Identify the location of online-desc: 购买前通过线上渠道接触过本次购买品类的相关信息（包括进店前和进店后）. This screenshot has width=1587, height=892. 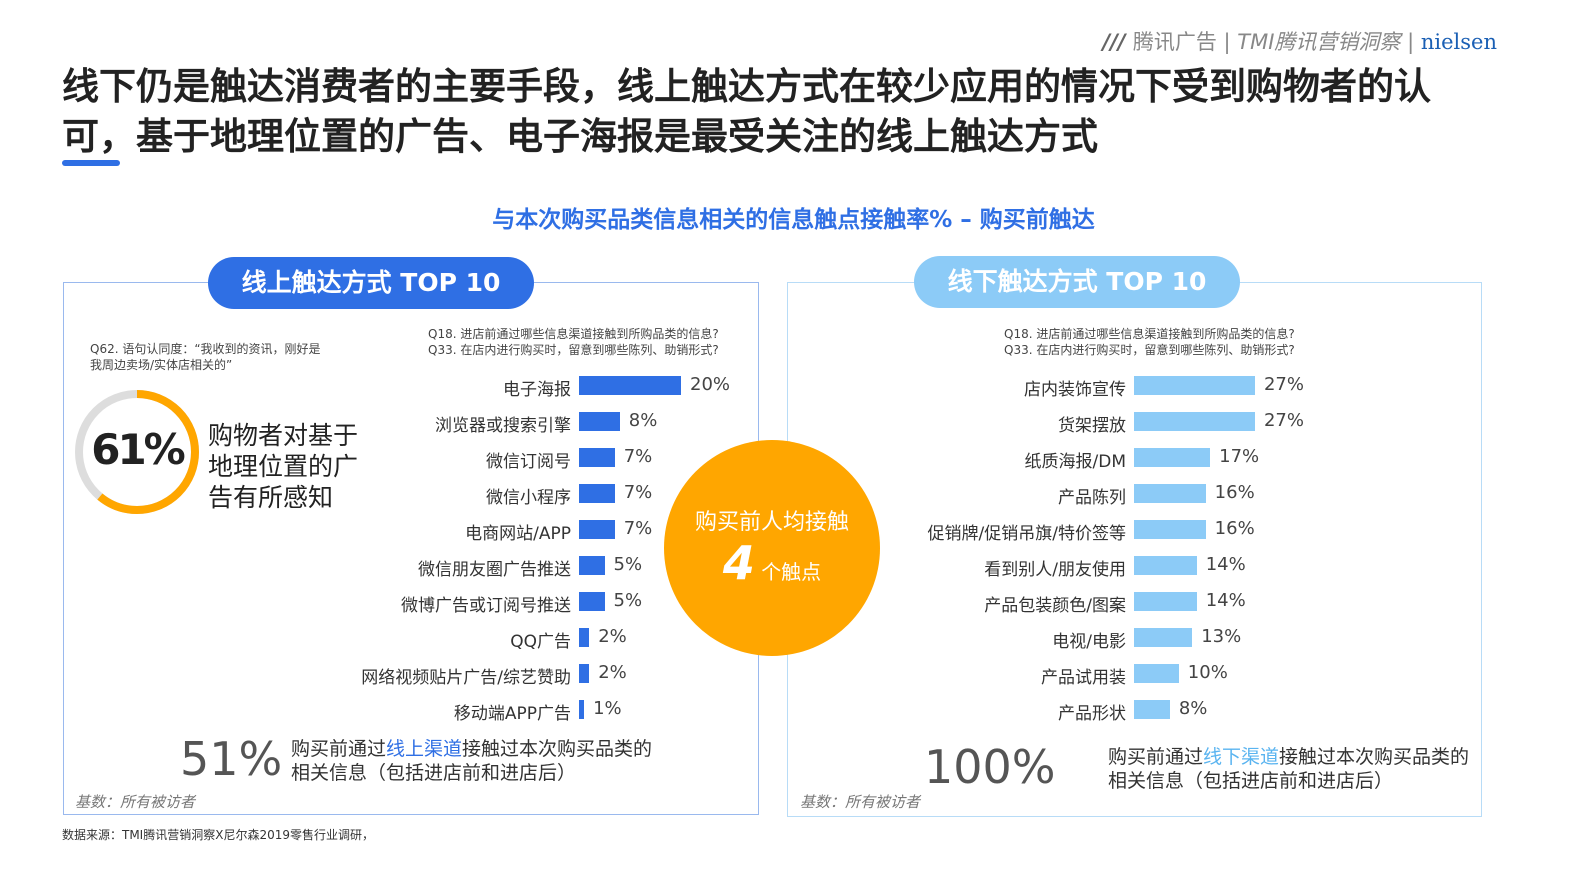
(472, 761).